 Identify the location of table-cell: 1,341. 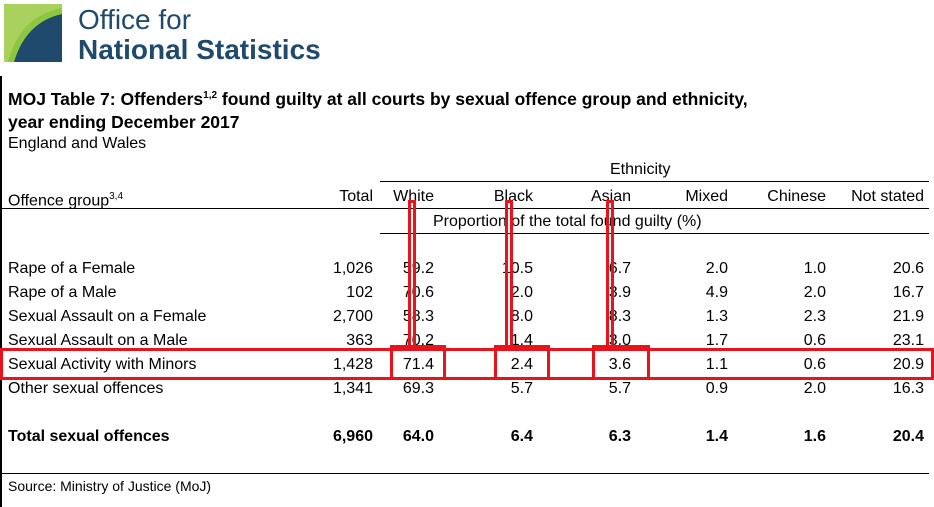
(352, 388).